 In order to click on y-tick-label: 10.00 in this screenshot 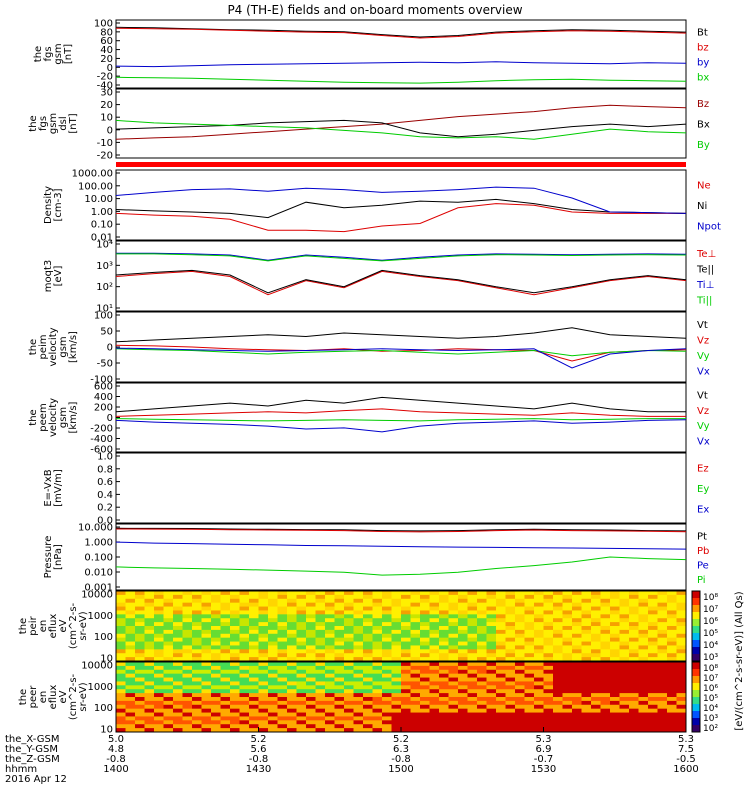, I will do `click(98, 199)`.